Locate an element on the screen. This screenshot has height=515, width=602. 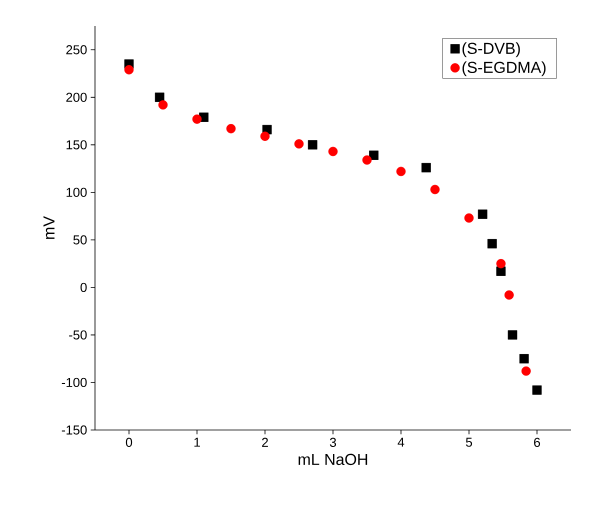
y-tick-label: -150 is located at coordinates (74, 430).